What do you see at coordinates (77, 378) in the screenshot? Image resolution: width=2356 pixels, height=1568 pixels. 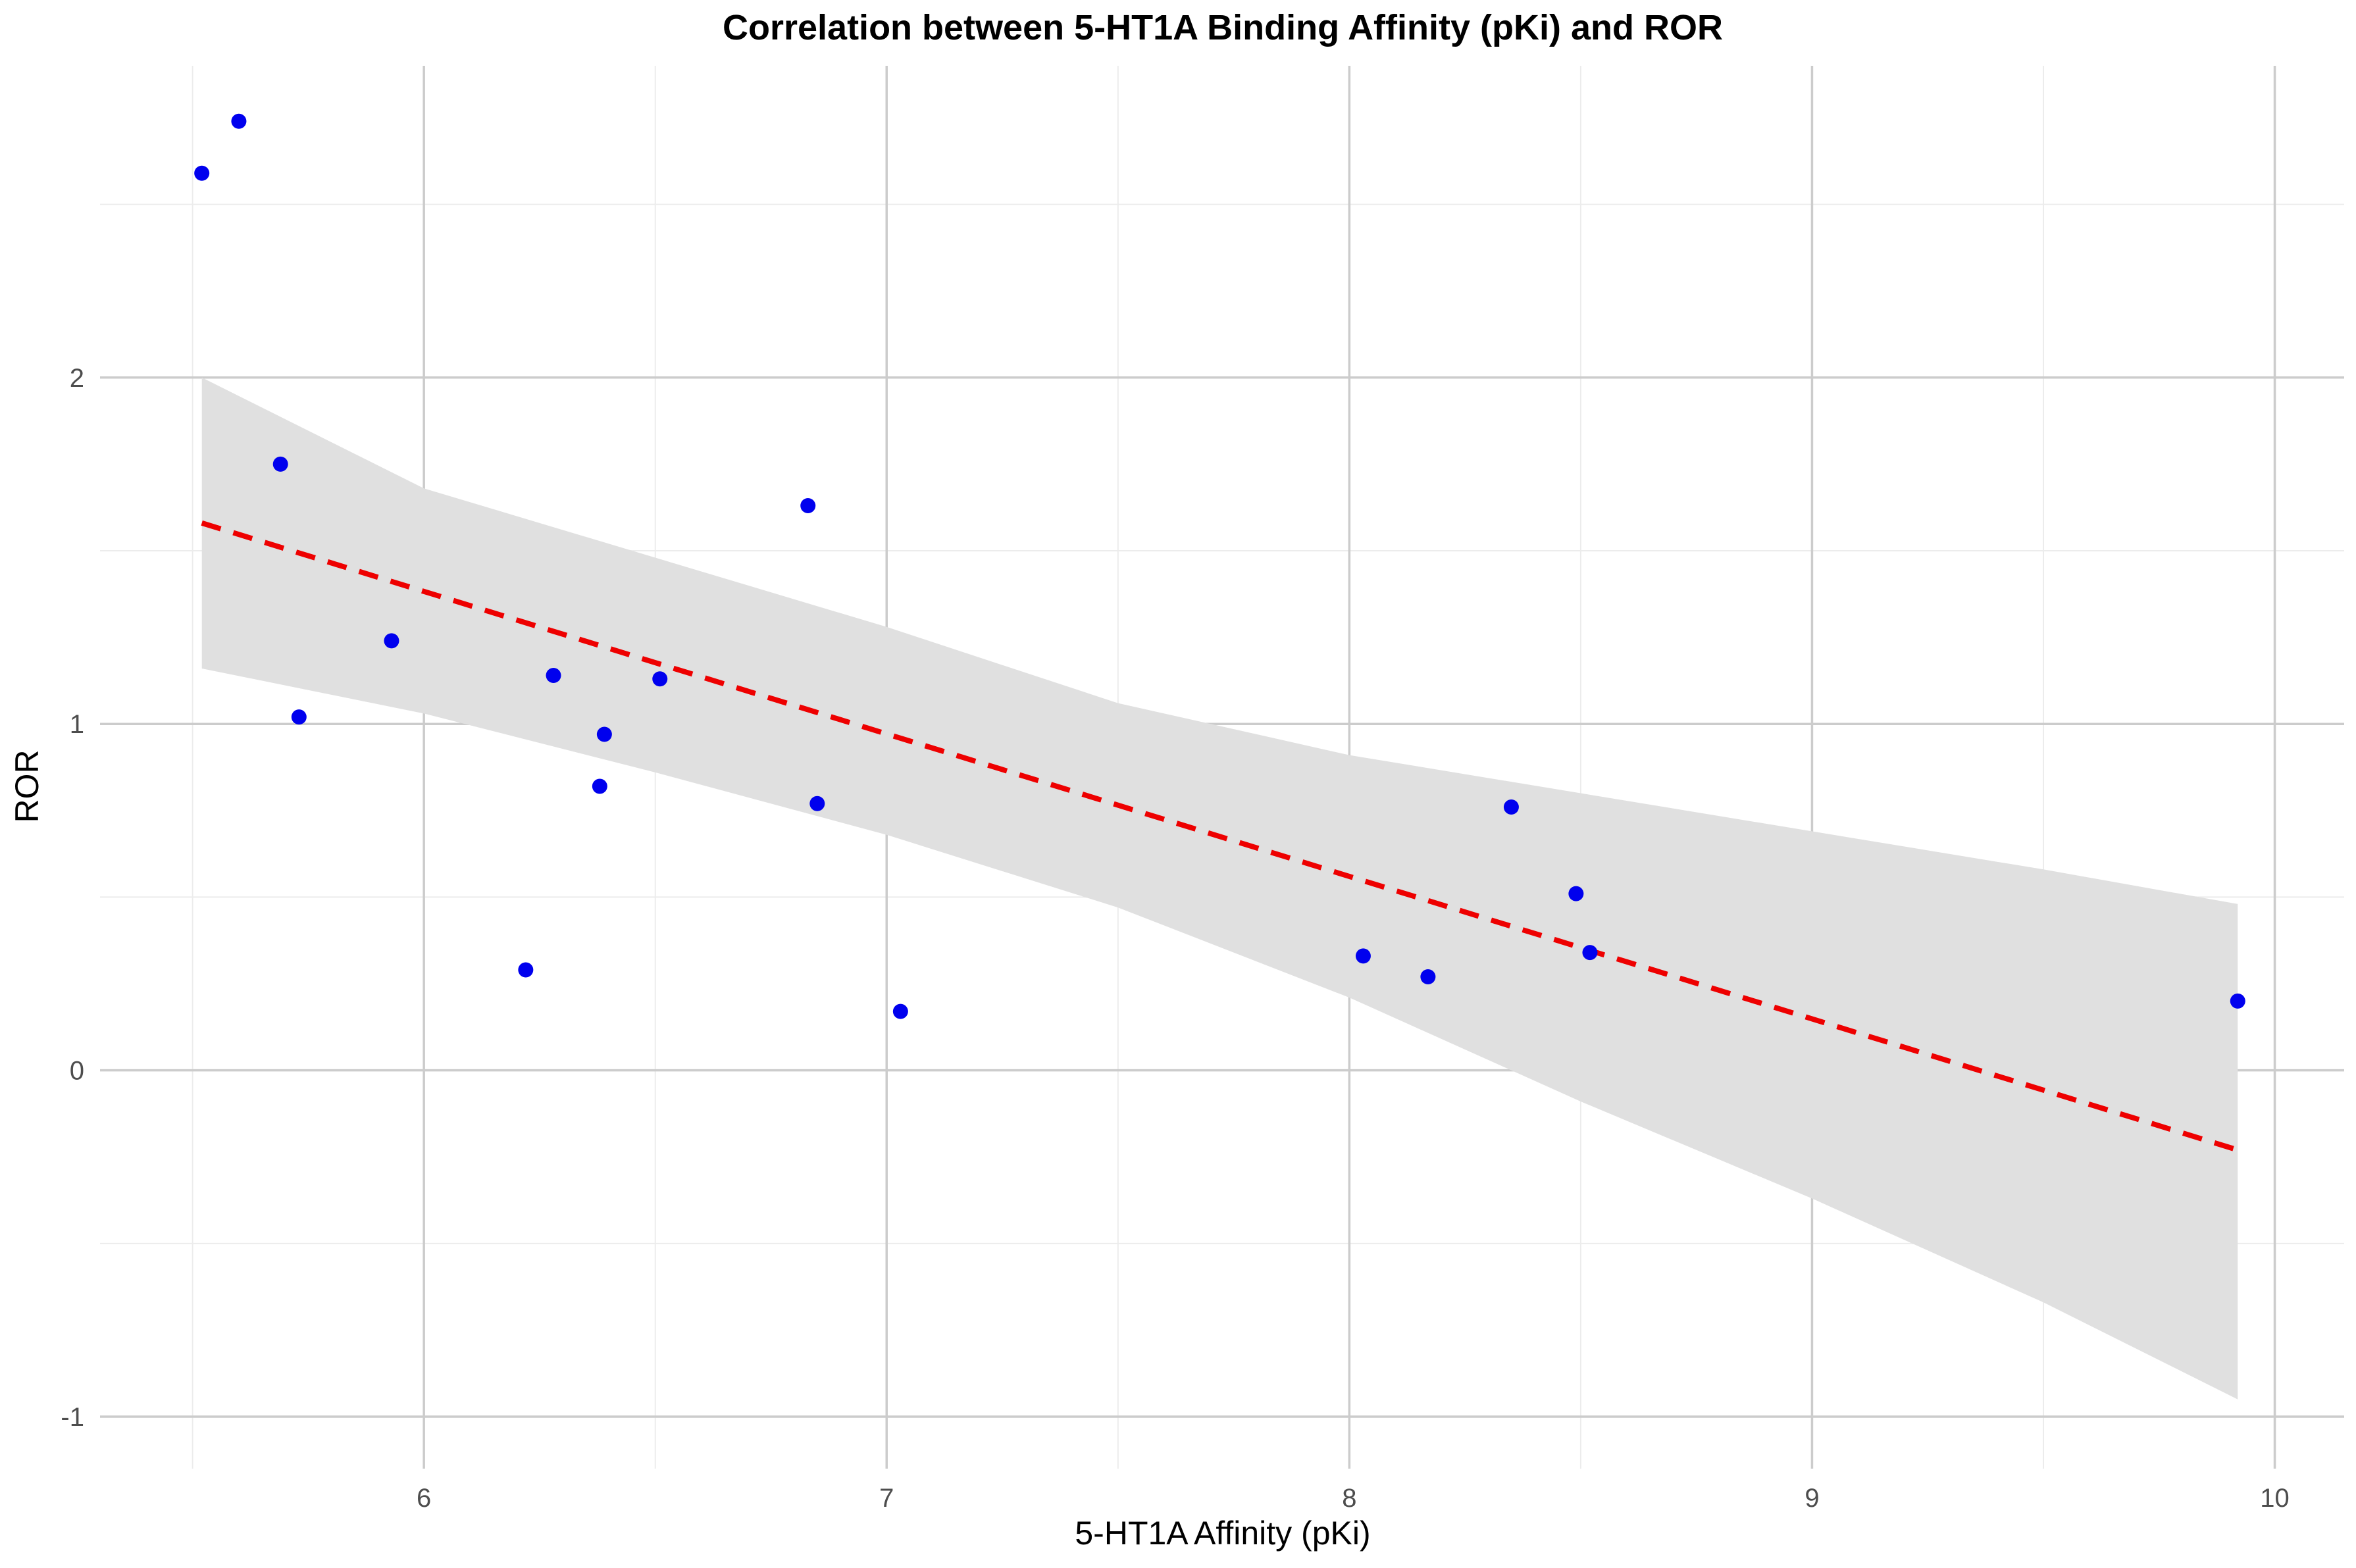 I see `y-tick-label: 2` at bounding box center [77, 378].